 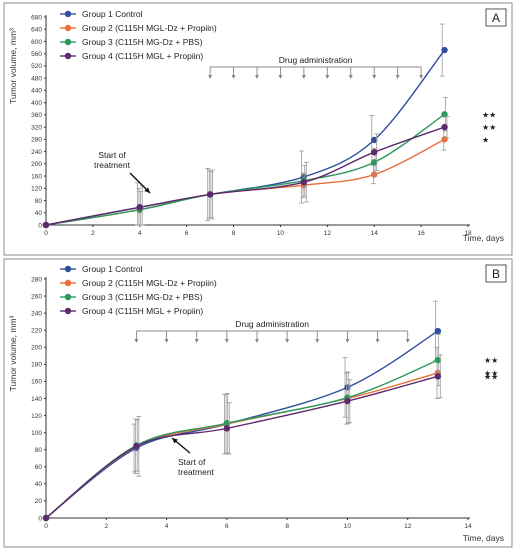 I want to click on y-tick-label: 600, so click(x=36, y=42).